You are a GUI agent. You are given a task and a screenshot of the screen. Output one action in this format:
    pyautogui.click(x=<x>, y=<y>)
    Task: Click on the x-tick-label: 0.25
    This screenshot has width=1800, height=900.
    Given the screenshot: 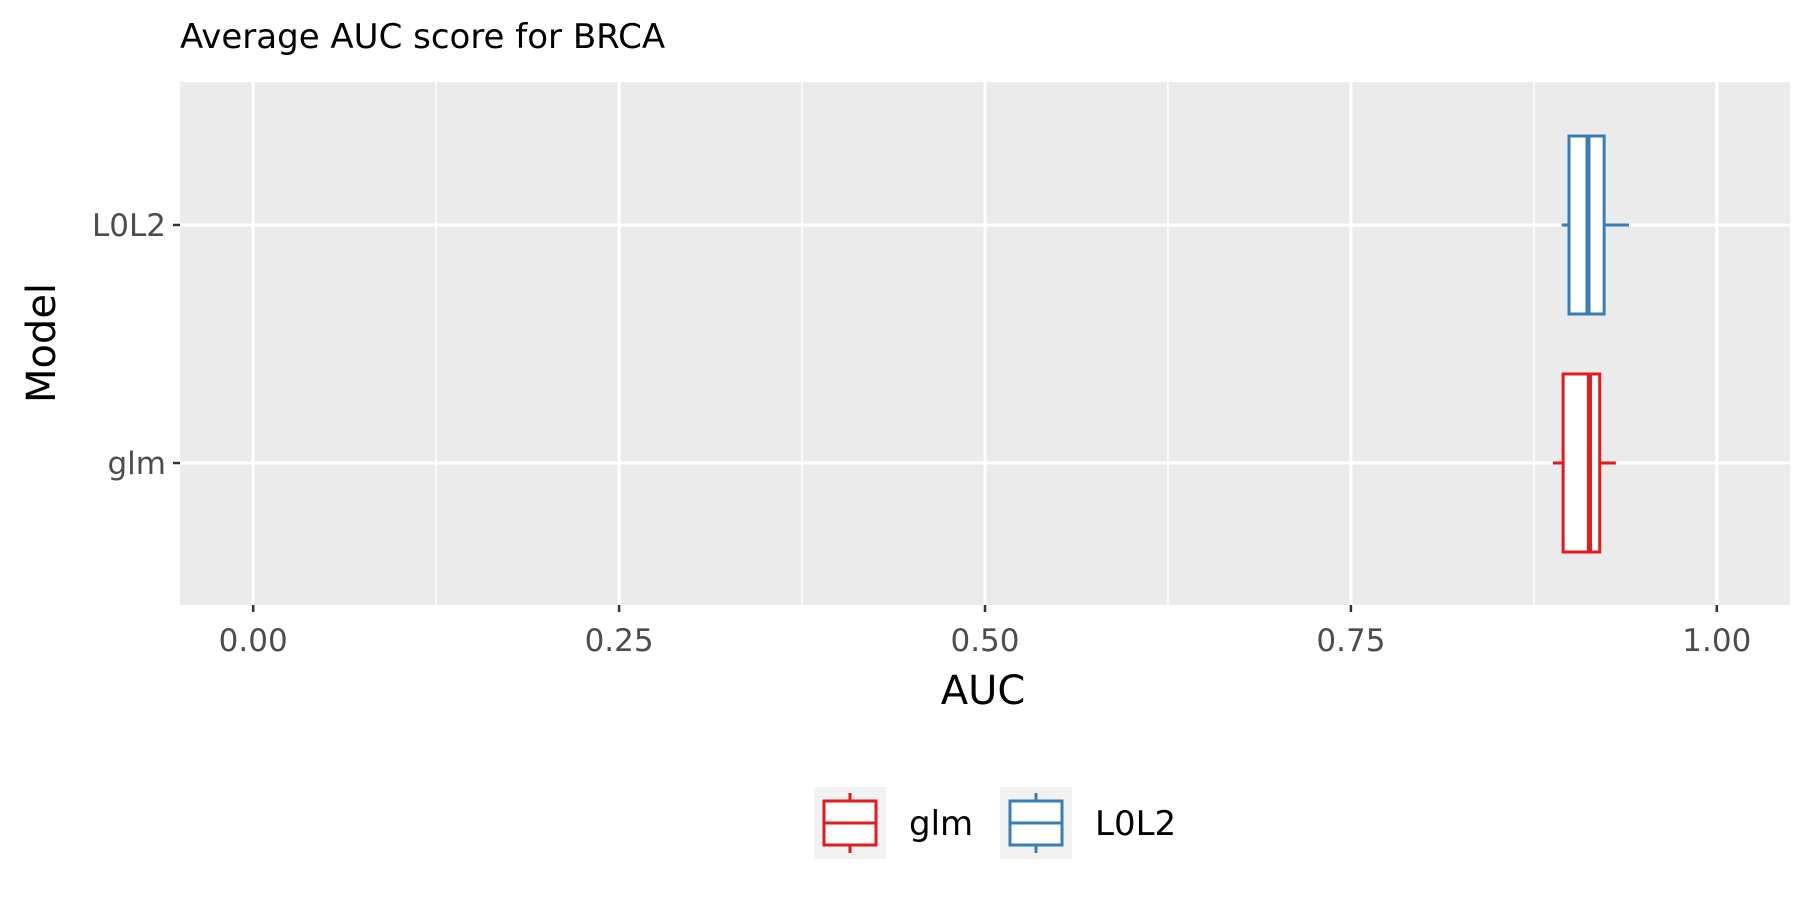 What is the action you would take?
    pyautogui.click(x=619, y=641)
    